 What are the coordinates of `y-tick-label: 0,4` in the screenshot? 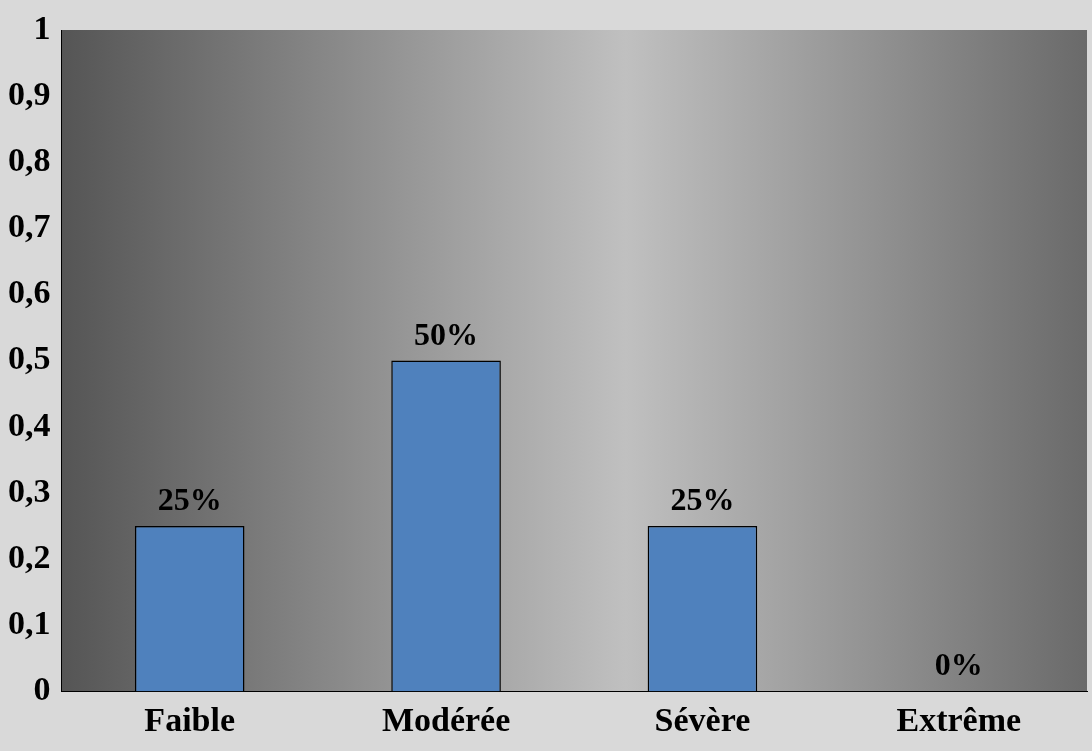 It's located at (29, 424).